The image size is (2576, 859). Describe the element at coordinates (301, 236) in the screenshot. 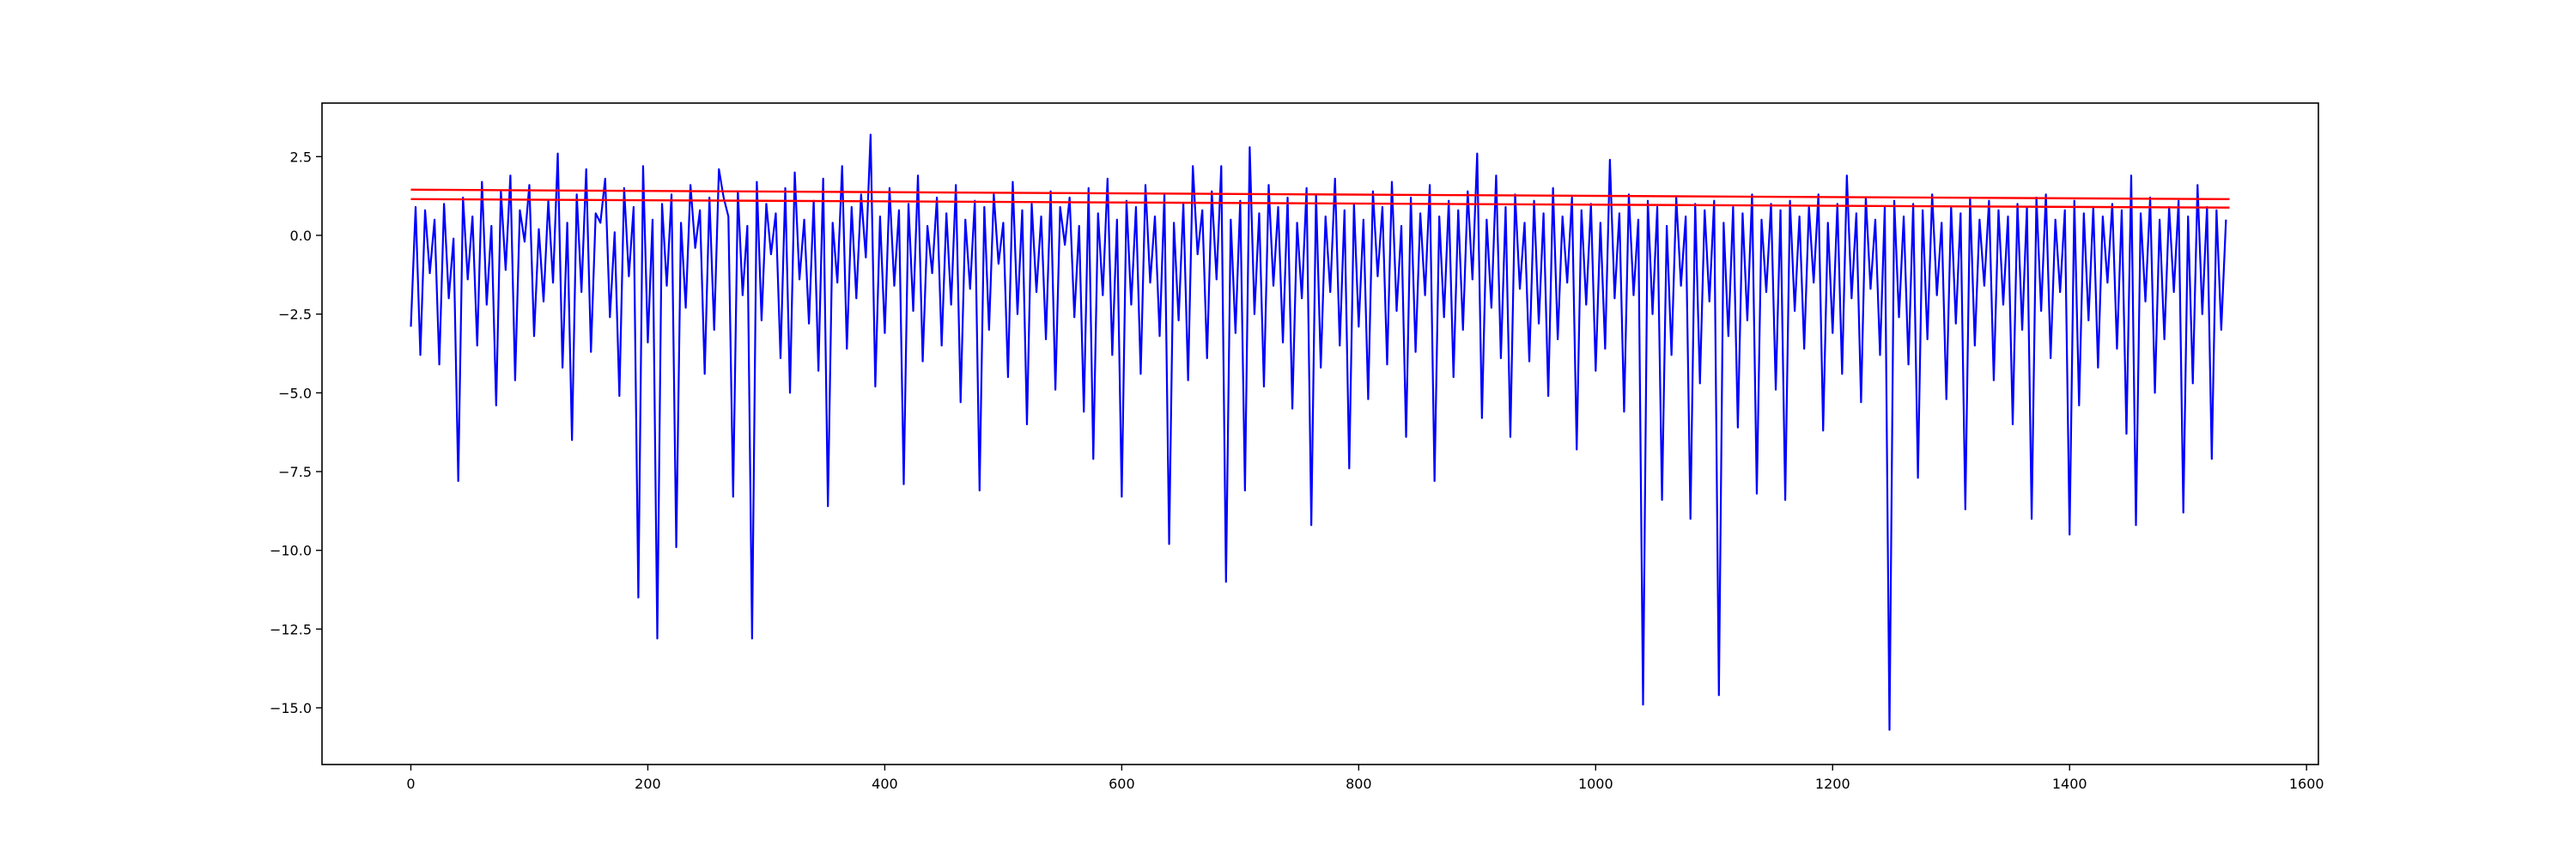

I see `y-tick-label: 0.0` at that location.